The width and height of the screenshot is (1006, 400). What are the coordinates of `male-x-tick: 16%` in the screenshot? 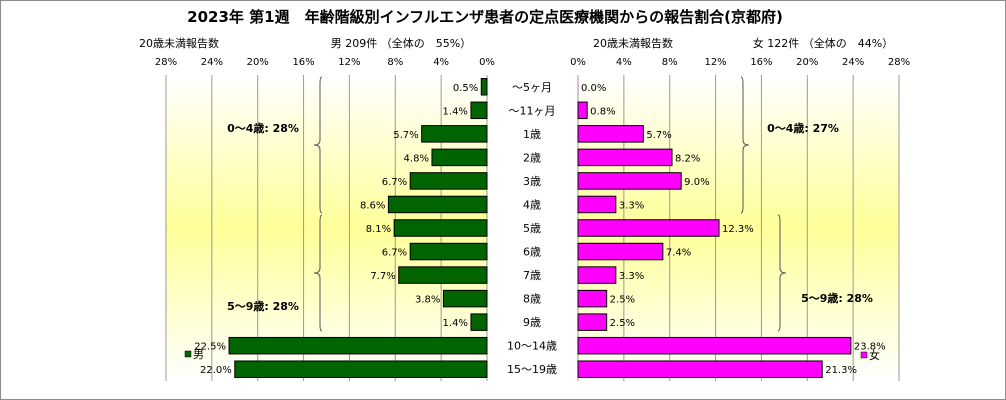 It's located at (303, 62).